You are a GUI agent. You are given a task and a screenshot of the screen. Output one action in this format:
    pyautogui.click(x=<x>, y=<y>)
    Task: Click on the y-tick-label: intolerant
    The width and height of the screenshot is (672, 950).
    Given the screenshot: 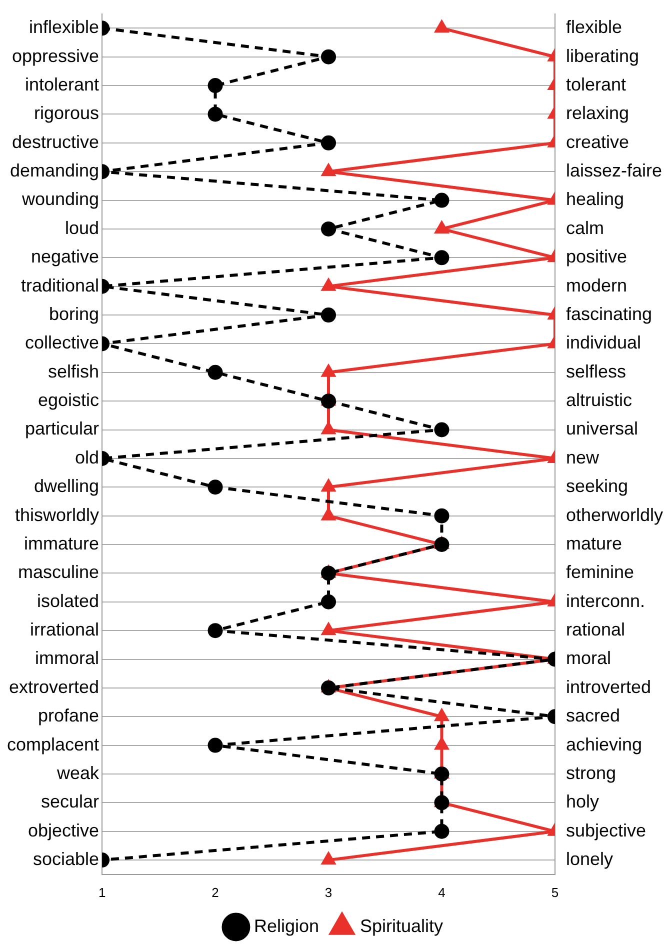 What is the action you would take?
    pyautogui.click(x=62, y=84)
    